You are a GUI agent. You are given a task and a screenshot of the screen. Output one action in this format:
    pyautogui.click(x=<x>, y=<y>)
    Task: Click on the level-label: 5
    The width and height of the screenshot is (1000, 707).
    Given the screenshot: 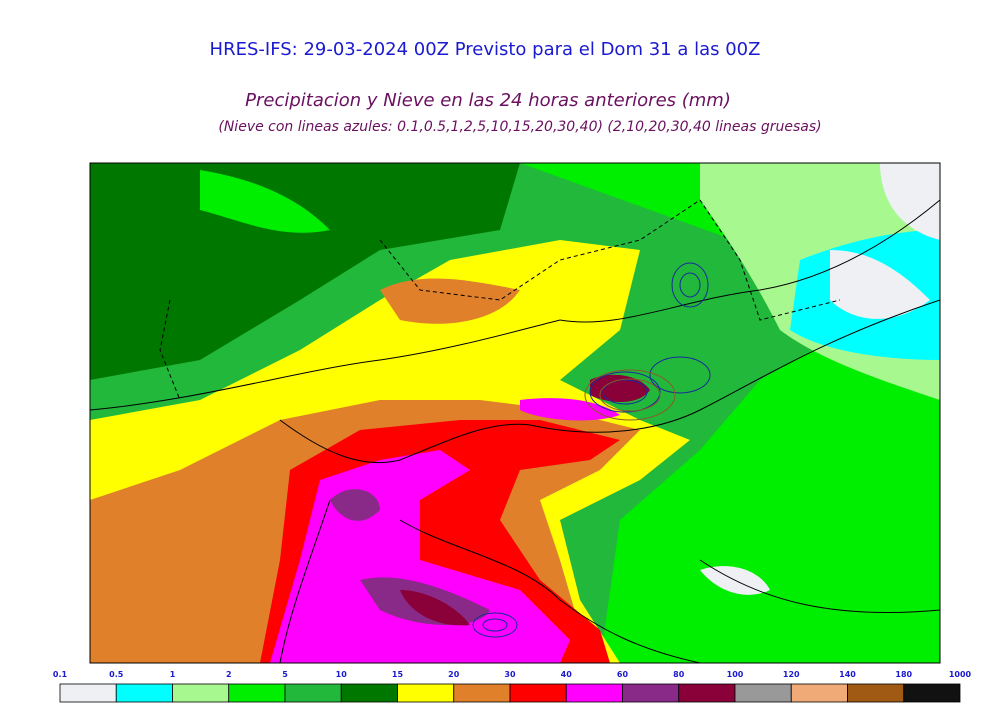 What is the action you would take?
    pyautogui.click(x=285, y=674)
    